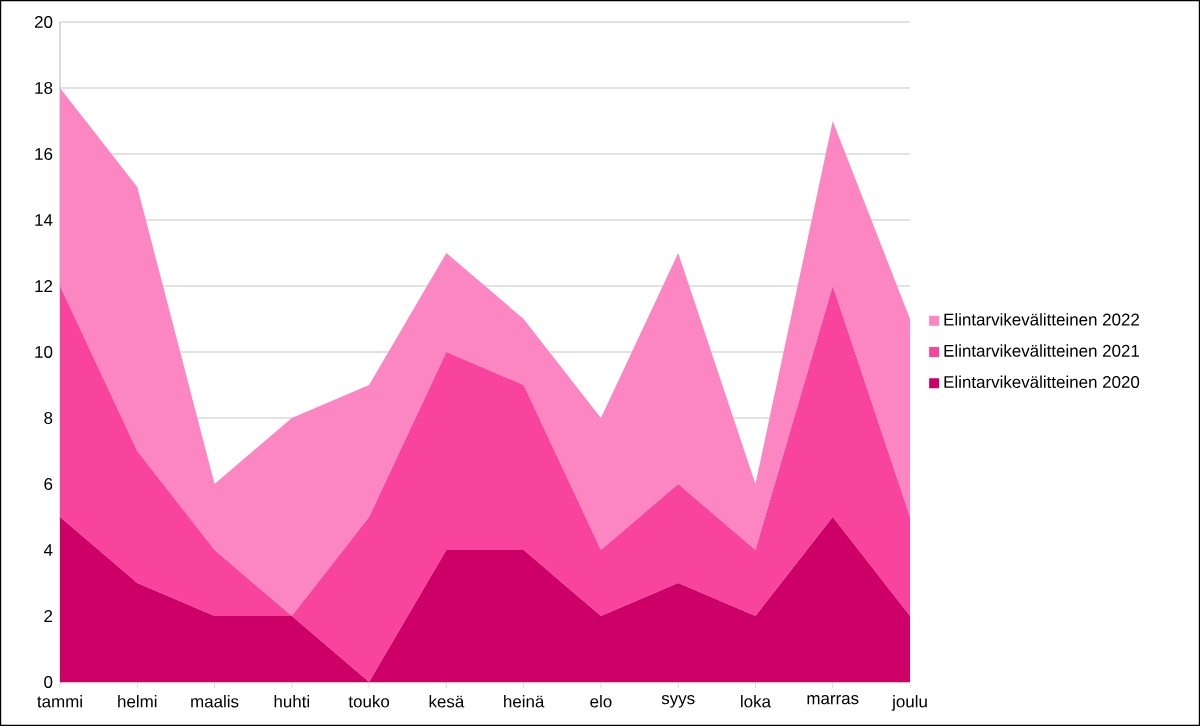 The height and width of the screenshot is (726, 1200). I want to click on x-tick-label: huhti, so click(292, 701).